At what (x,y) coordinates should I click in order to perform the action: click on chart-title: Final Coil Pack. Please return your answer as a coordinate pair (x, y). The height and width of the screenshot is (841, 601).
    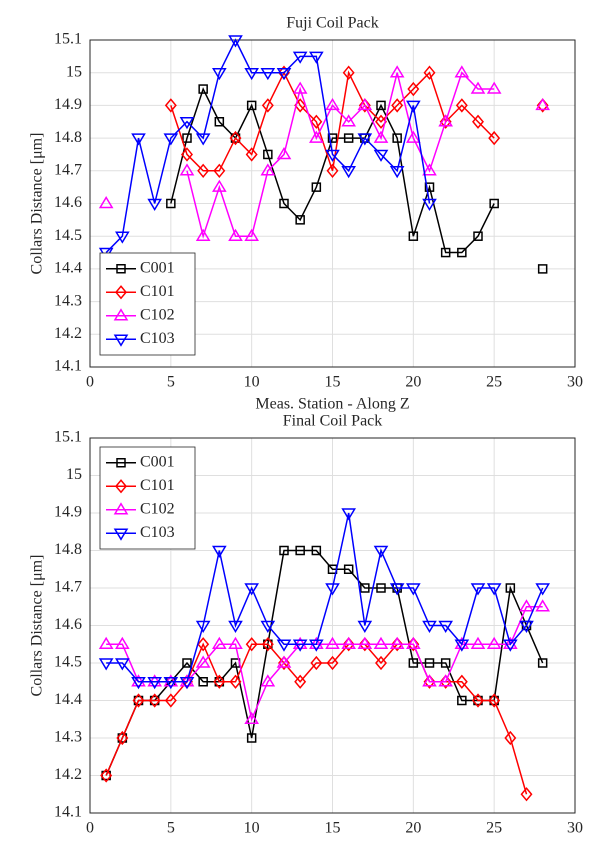
    Looking at the image, I should click on (333, 421).